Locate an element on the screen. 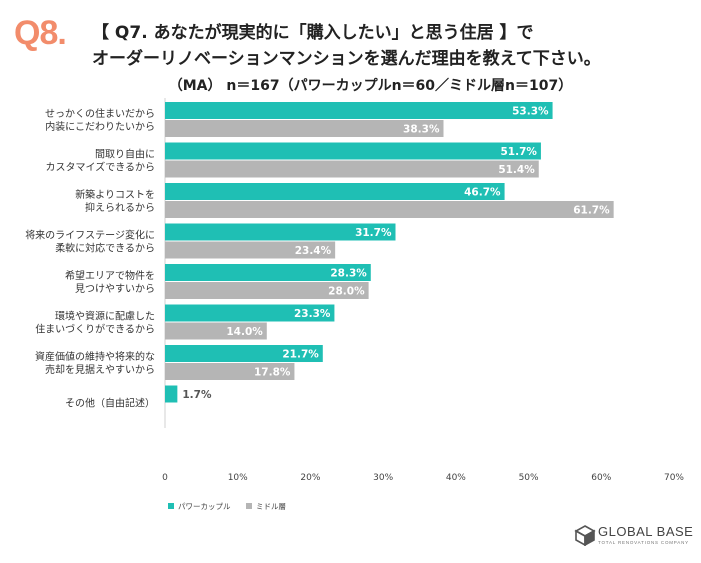 The height and width of the screenshot is (563, 701). category-label: 新築よりコストを抑えられるから is located at coordinates (115, 201).